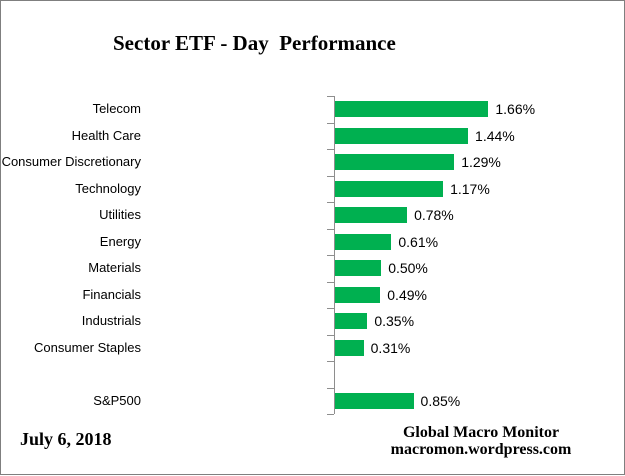 Image resolution: width=625 pixels, height=476 pixels. Describe the element at coordinates (408, 268) in the screenshot. I see `value-label: 0.50%` at that location.